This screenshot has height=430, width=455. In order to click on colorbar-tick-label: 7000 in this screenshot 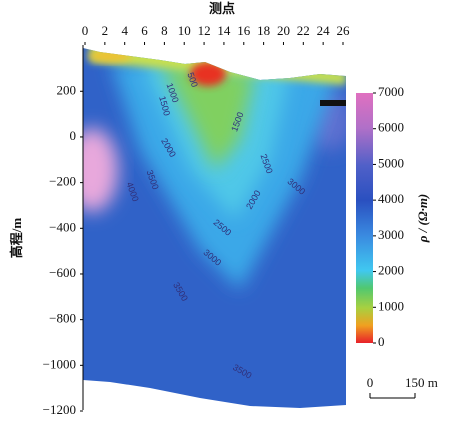, I will do `click(391, 91)`.